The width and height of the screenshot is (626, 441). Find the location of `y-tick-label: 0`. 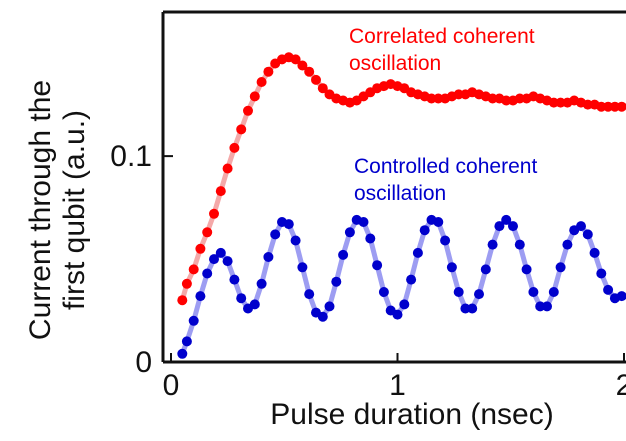

y-tick-label: 0 is located at coordinates (143, 362).